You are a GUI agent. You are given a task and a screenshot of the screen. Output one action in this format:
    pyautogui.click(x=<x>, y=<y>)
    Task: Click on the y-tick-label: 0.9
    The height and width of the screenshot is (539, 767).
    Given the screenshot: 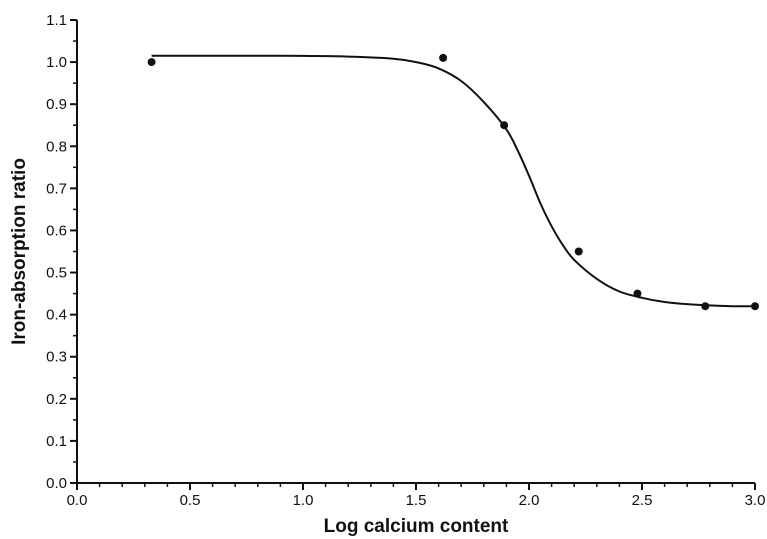 What is the action you would take?
    pyautogui.click(x=56, y=104)
    